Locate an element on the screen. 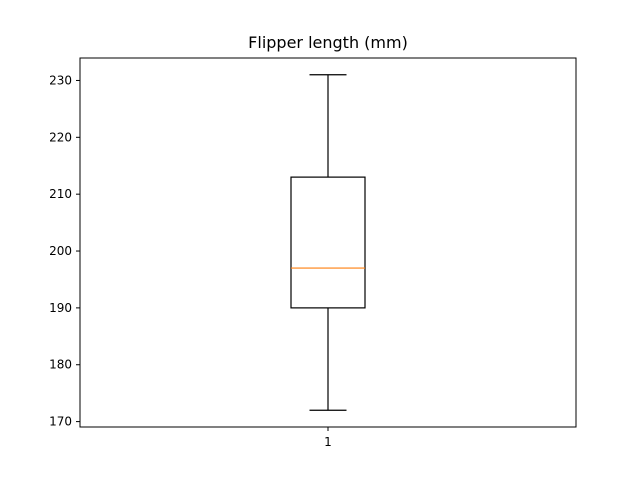 The image size is (640, 480). y-axis: 170 180 190 200 210 220 230 is located at coordinates (64, 251).